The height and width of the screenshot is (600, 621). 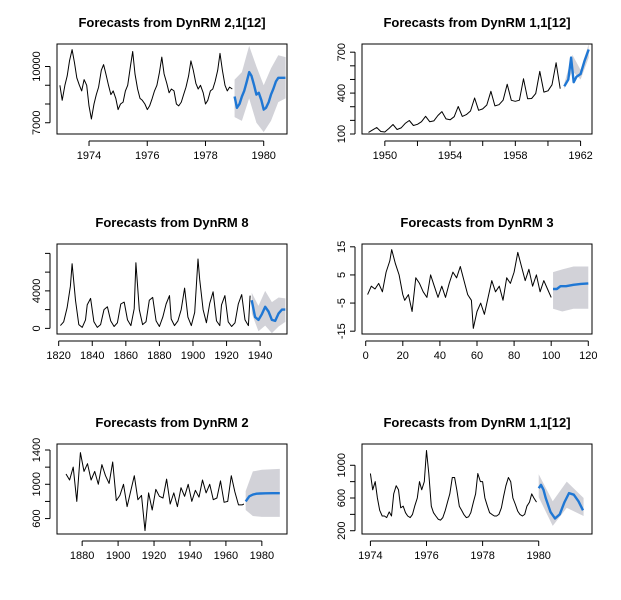 I want to click on y-tick-label: -5, so click(x=342, y=303).